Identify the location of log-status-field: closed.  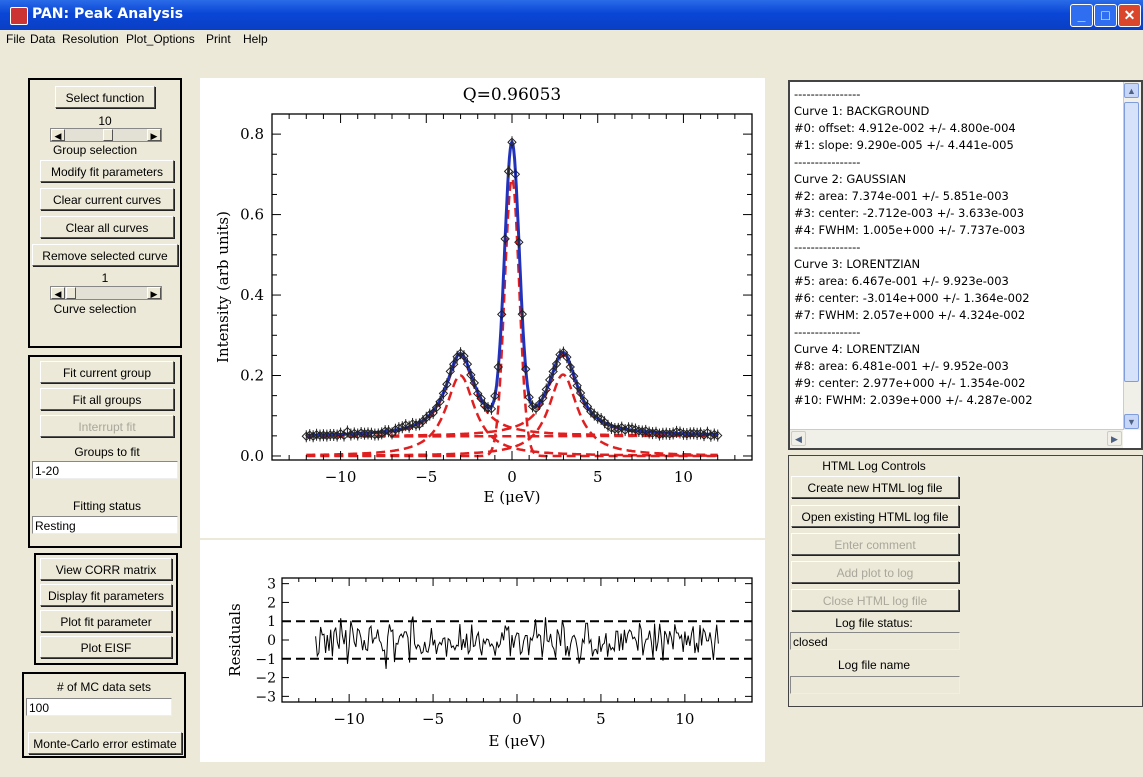
(875, 641).